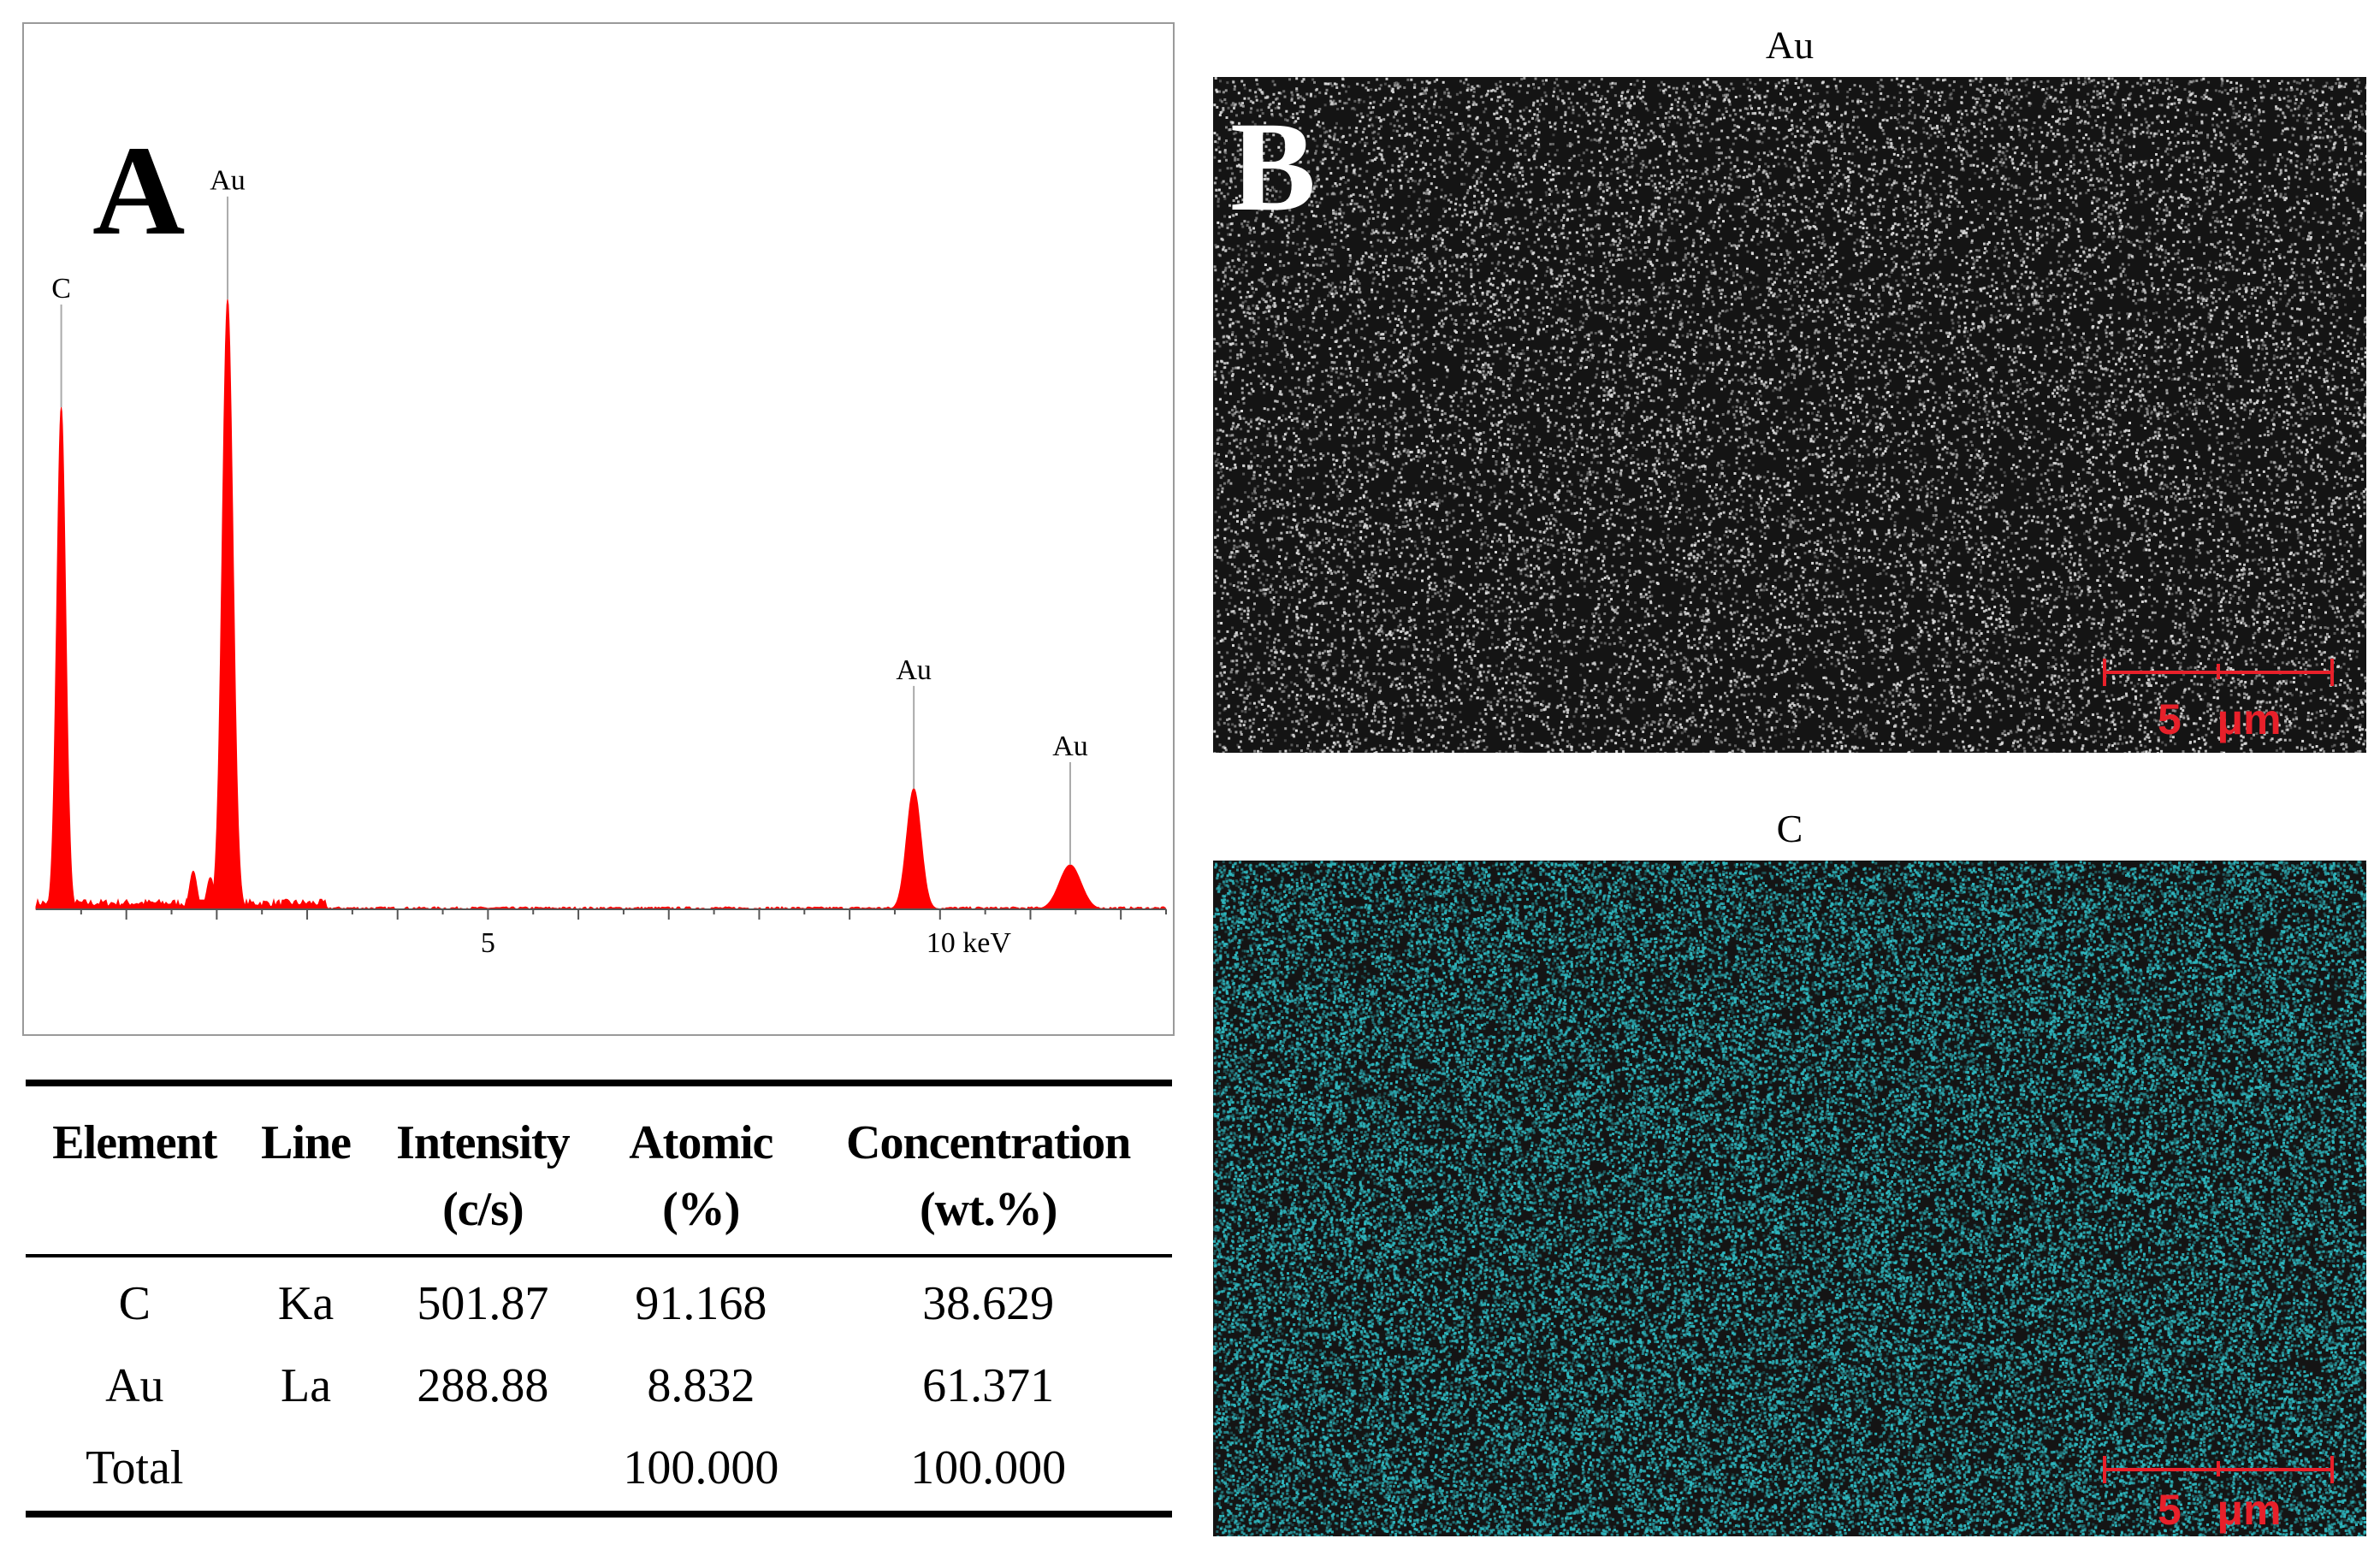 This screenshot has width=2380, height=1562. I want to click on map-title-c: C, so click(1789, 828).